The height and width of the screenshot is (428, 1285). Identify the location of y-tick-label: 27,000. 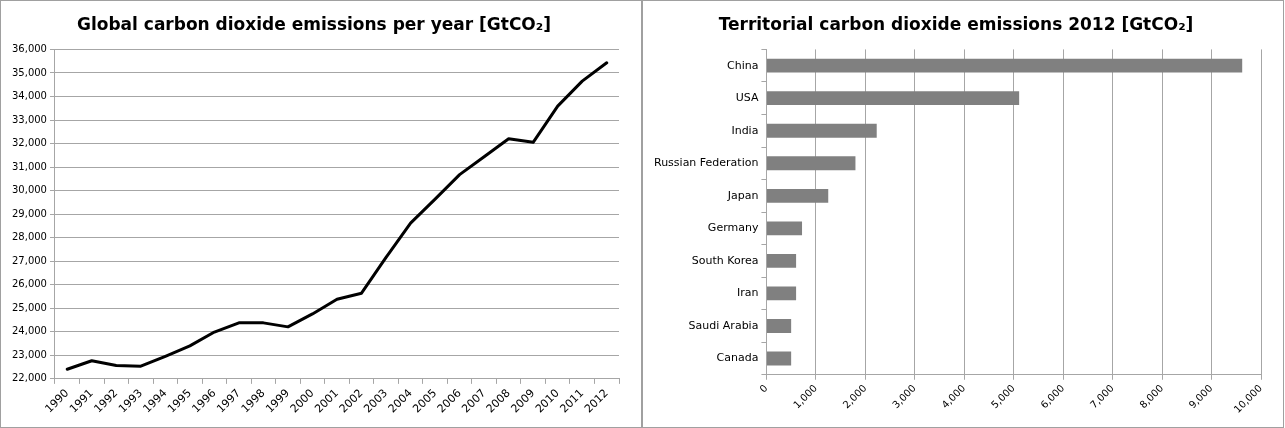
(29, 260).